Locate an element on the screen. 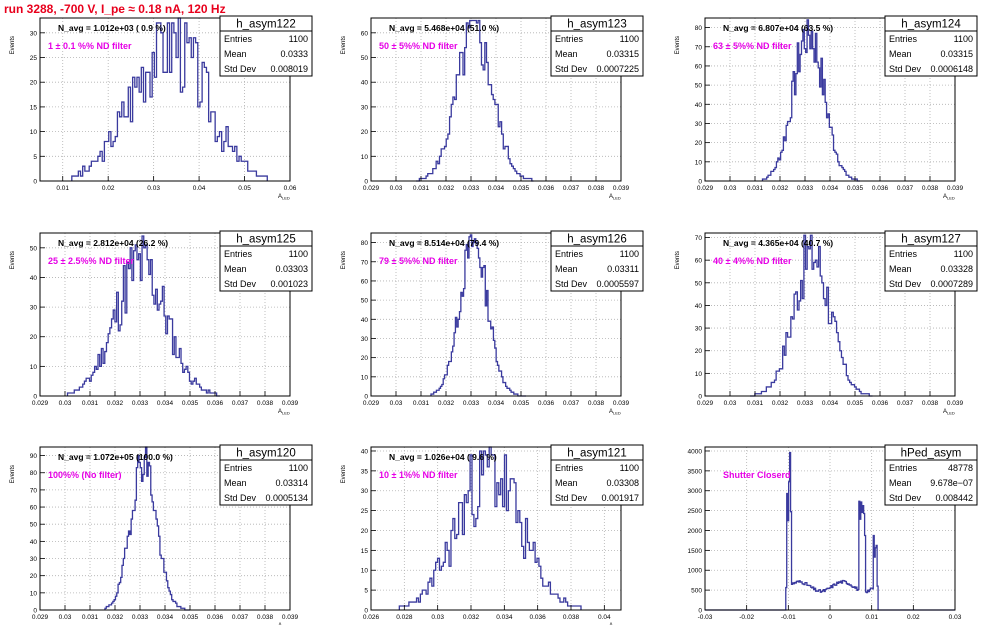 The image size is (998, 625). histogram-line is located at coordinates (169, 99).